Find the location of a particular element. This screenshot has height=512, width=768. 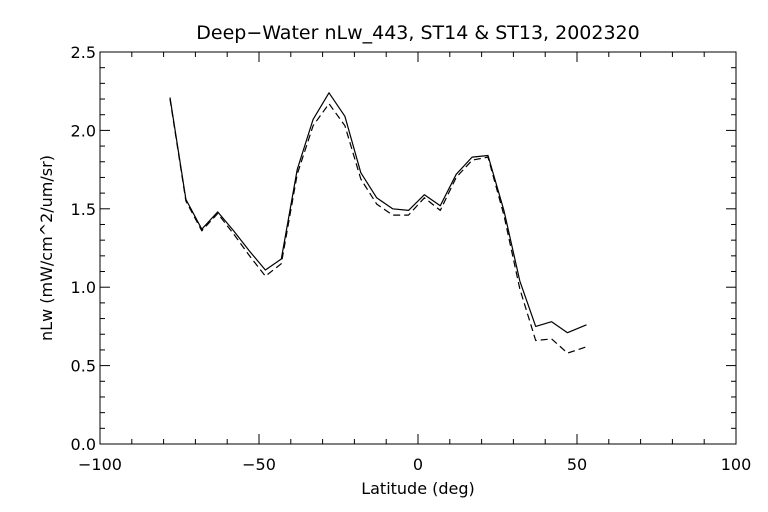

y-tick-label: 1.0 is located at coordinates (83, 287).